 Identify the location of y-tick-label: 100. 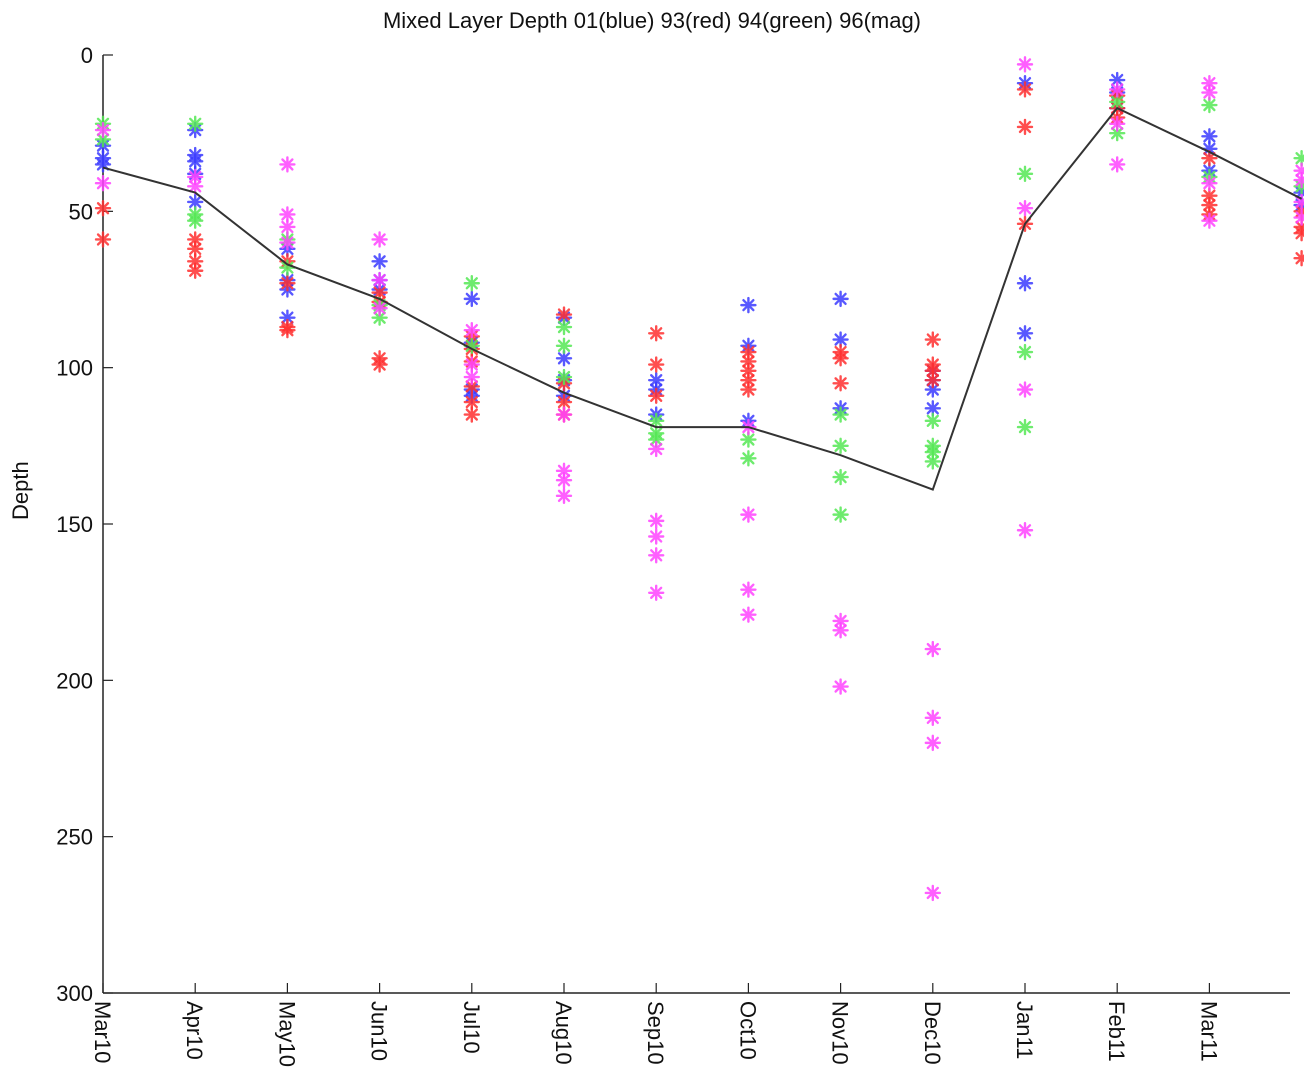
(74, 368).